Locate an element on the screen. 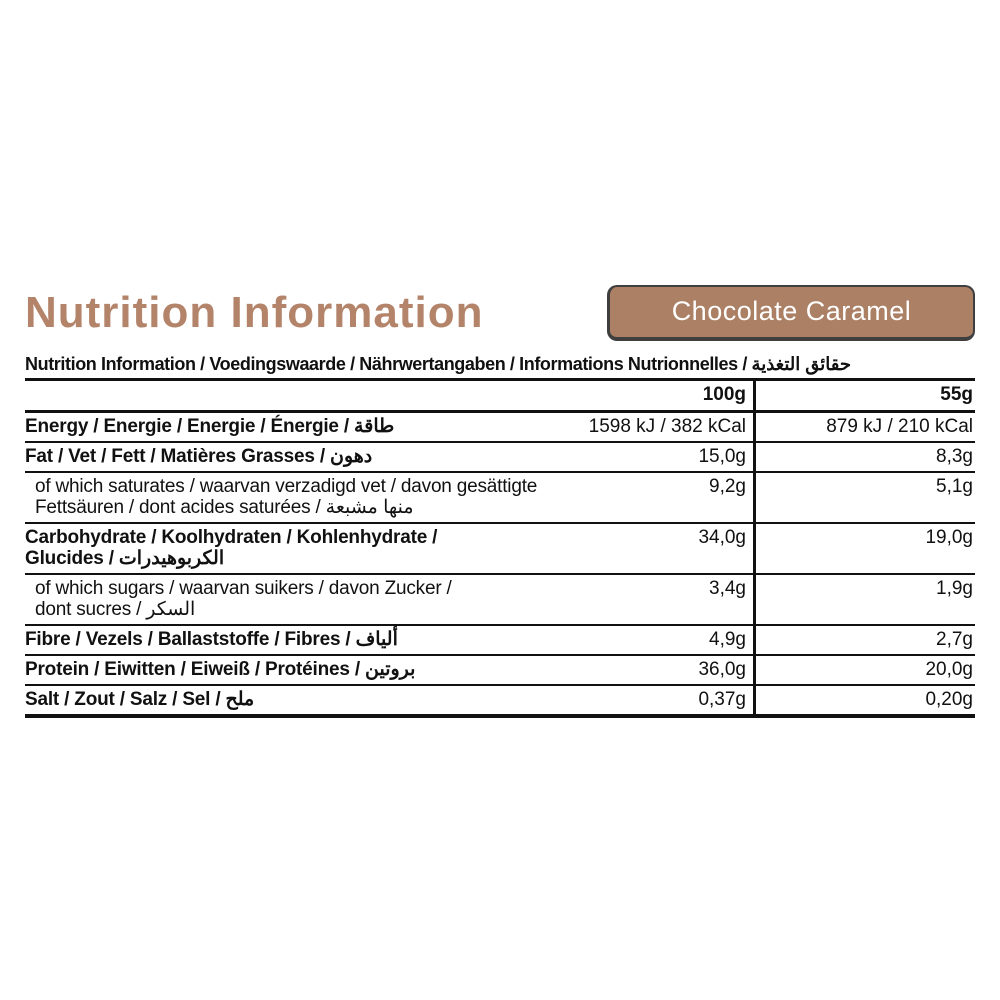 This screenshot has width=1000, height=1000. row-value-55g: 8,3g is located at coordinates (864, 457).